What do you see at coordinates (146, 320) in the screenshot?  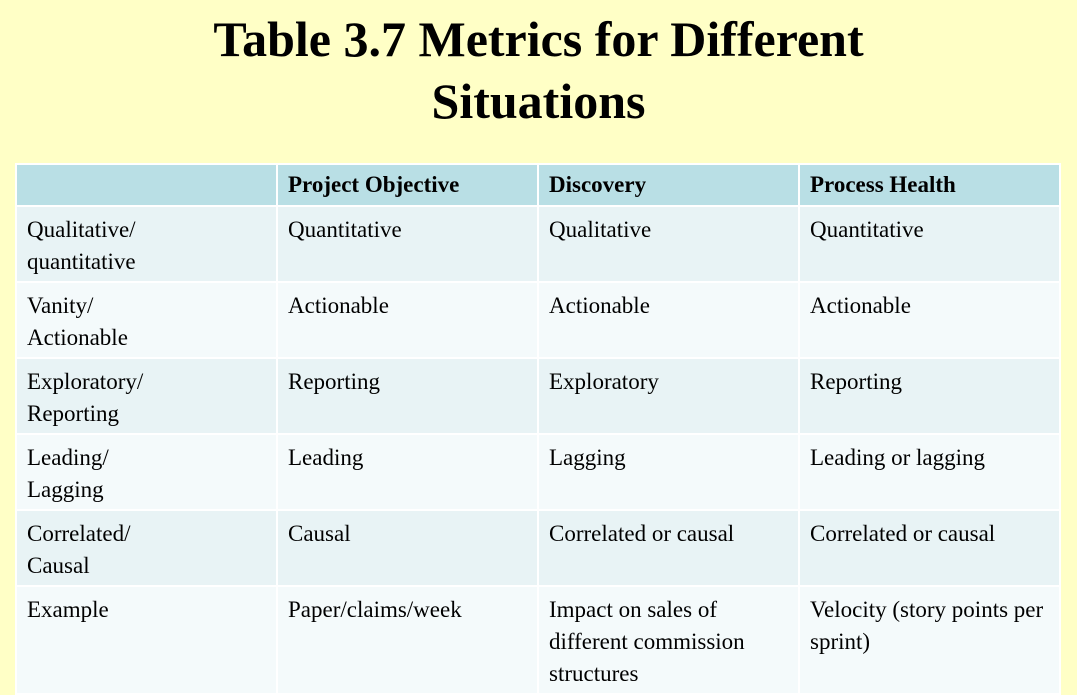 I see `row-label: Vanity/ Actionable` at bounding box center [146, 320].